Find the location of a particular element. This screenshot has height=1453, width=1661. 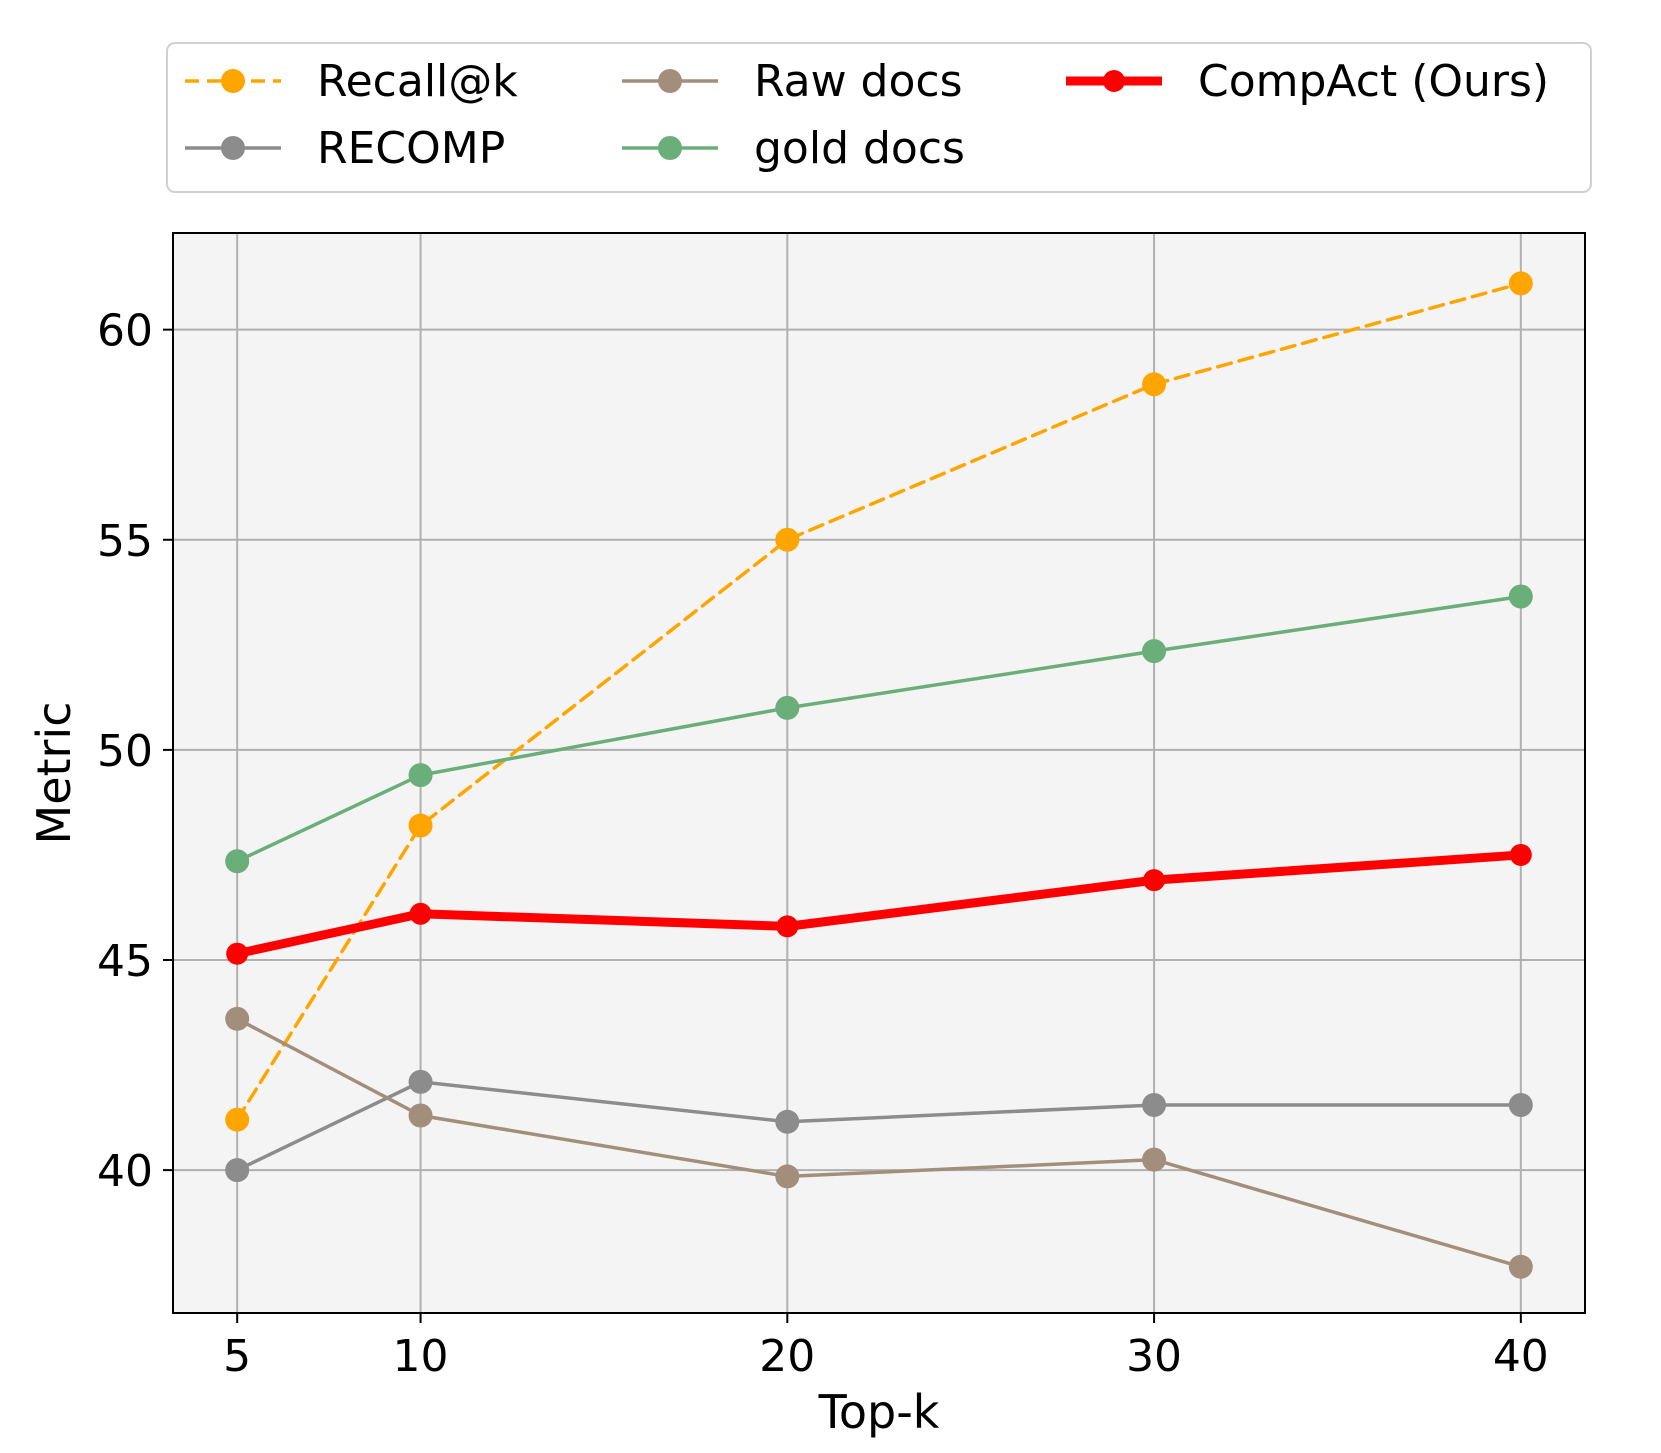

legend-box is located at coordinates (879, 117).